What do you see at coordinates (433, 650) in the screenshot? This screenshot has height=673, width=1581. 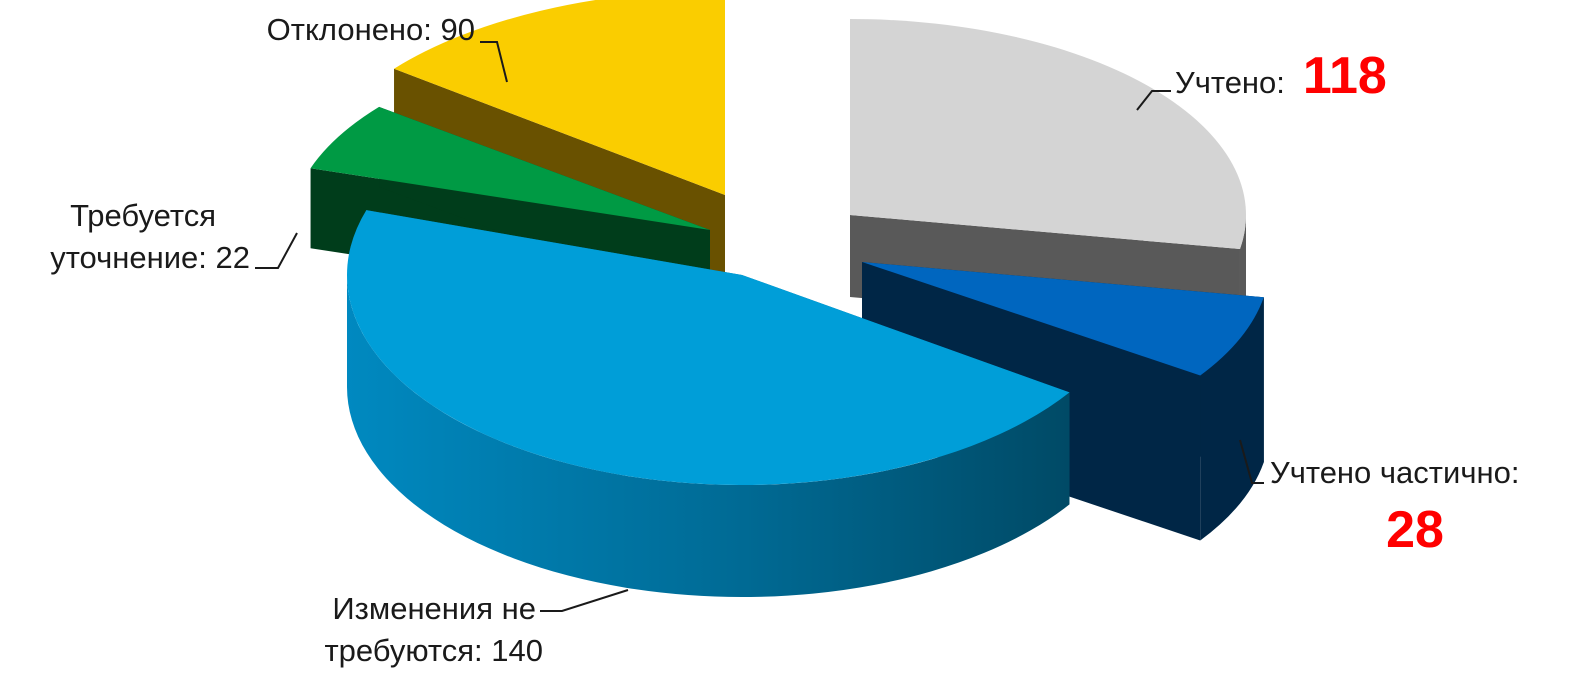 I see `label-net-line2: требуются: 140` at bounding box center [433, 650].